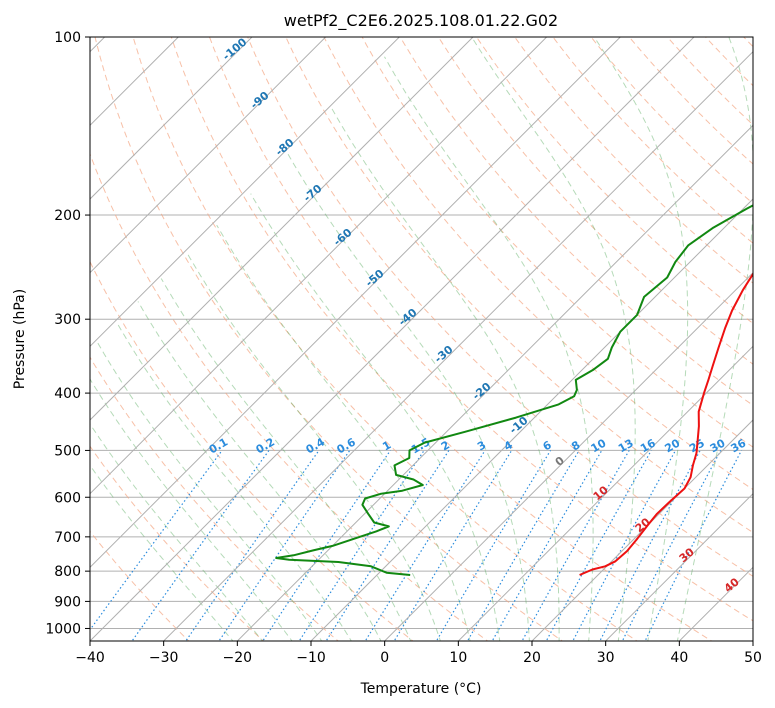  Describe the element at coordinates (458, 658) in the screenshot. I see `x-tick-label: 10` at that location.